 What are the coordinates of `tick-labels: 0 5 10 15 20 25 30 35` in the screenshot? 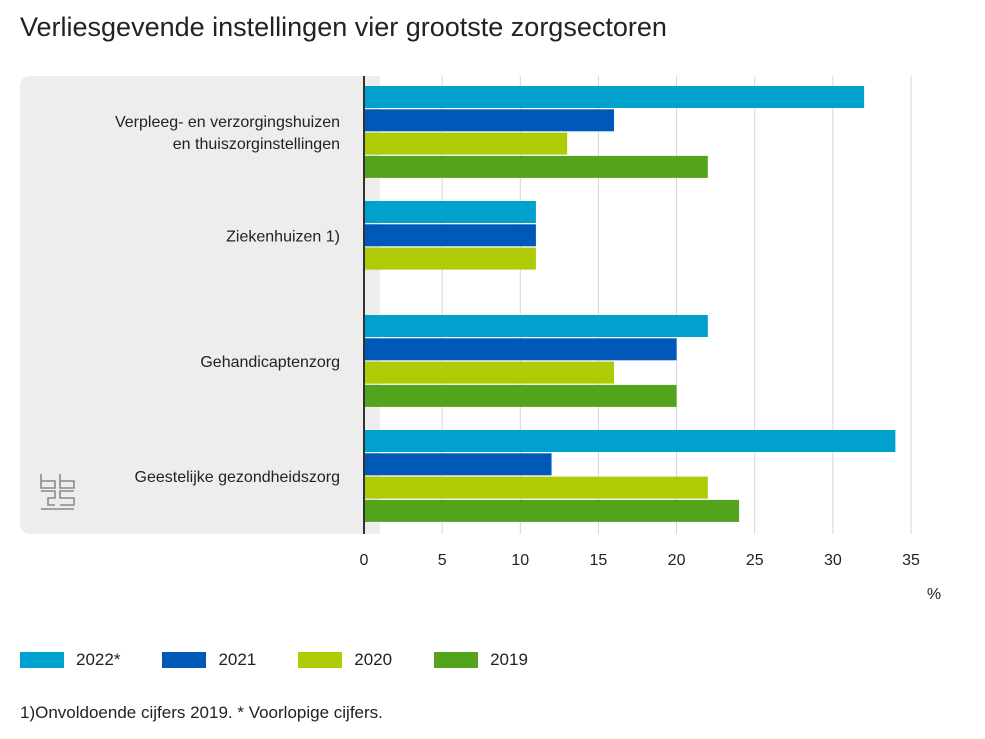 It's located at (640, 560).